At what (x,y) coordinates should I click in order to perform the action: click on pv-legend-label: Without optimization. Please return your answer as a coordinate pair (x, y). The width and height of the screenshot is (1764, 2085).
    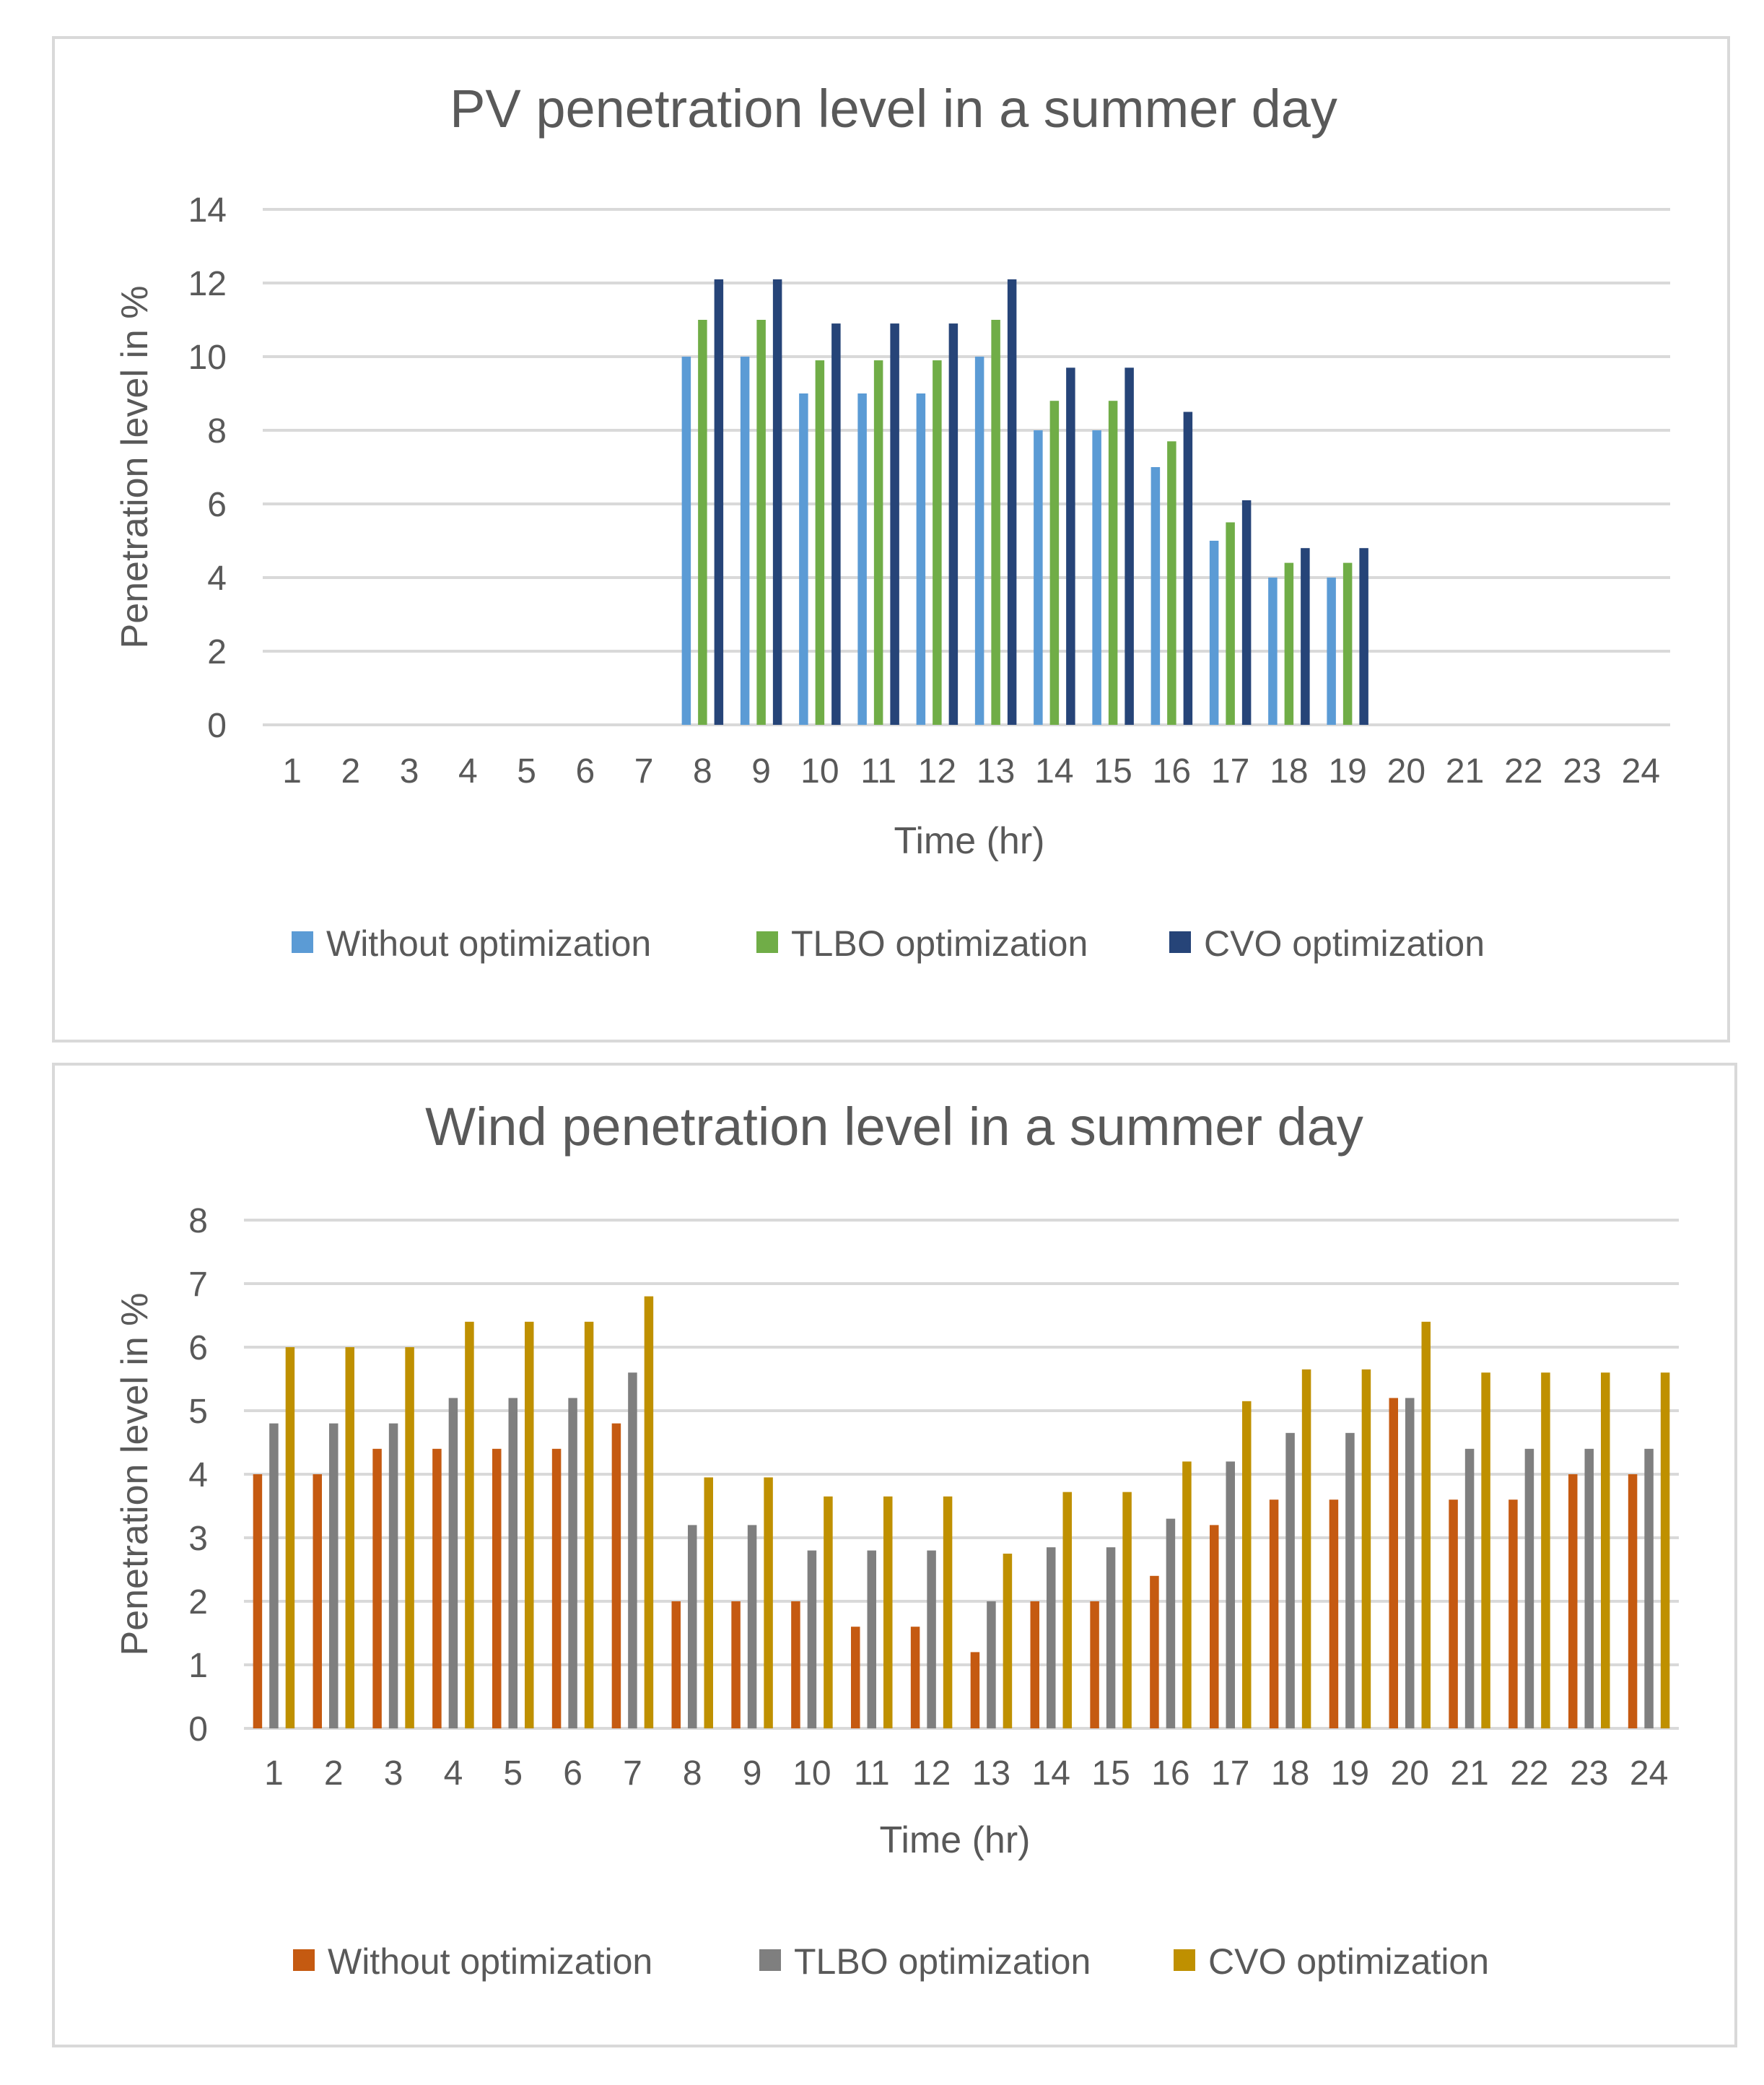
    Looking at the image, I should click on (488, 943).